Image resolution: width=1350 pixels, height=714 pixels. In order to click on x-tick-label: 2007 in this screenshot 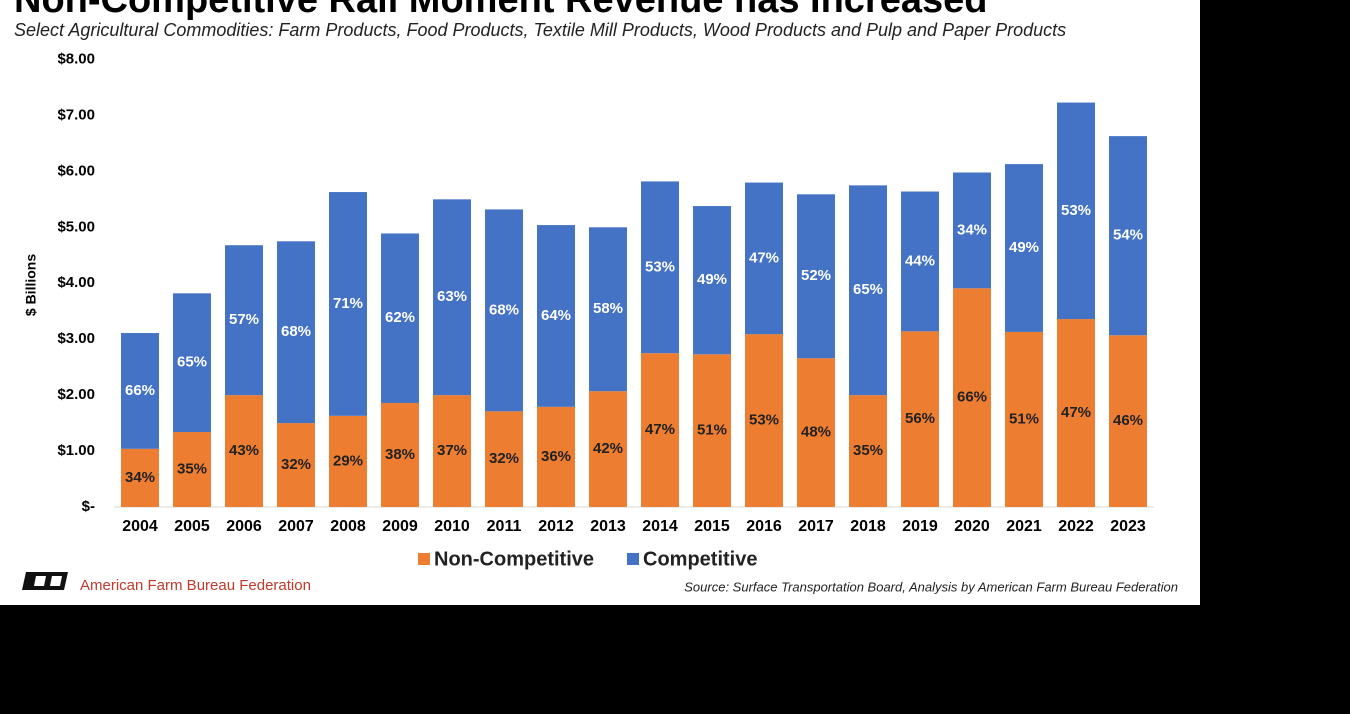, I will do `click(296, 526)`.